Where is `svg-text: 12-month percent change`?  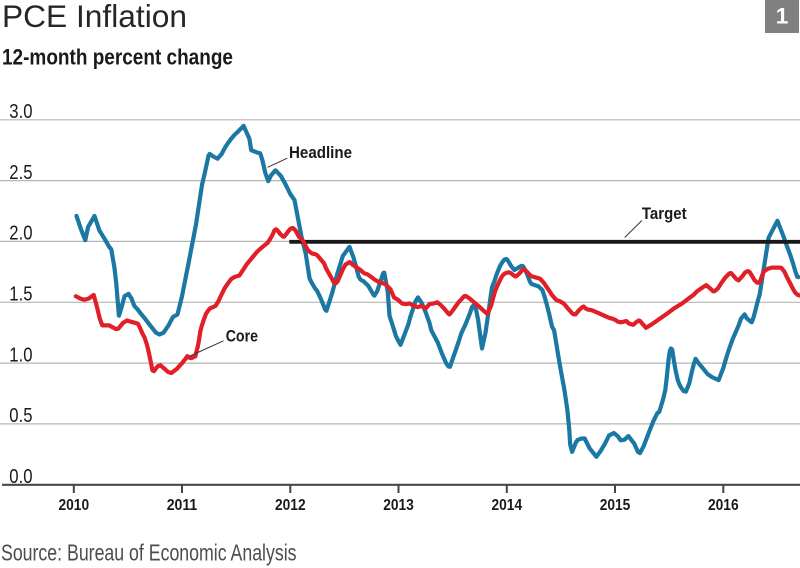 svg-text: 12-month percent change is located at coordinates (117, 56).